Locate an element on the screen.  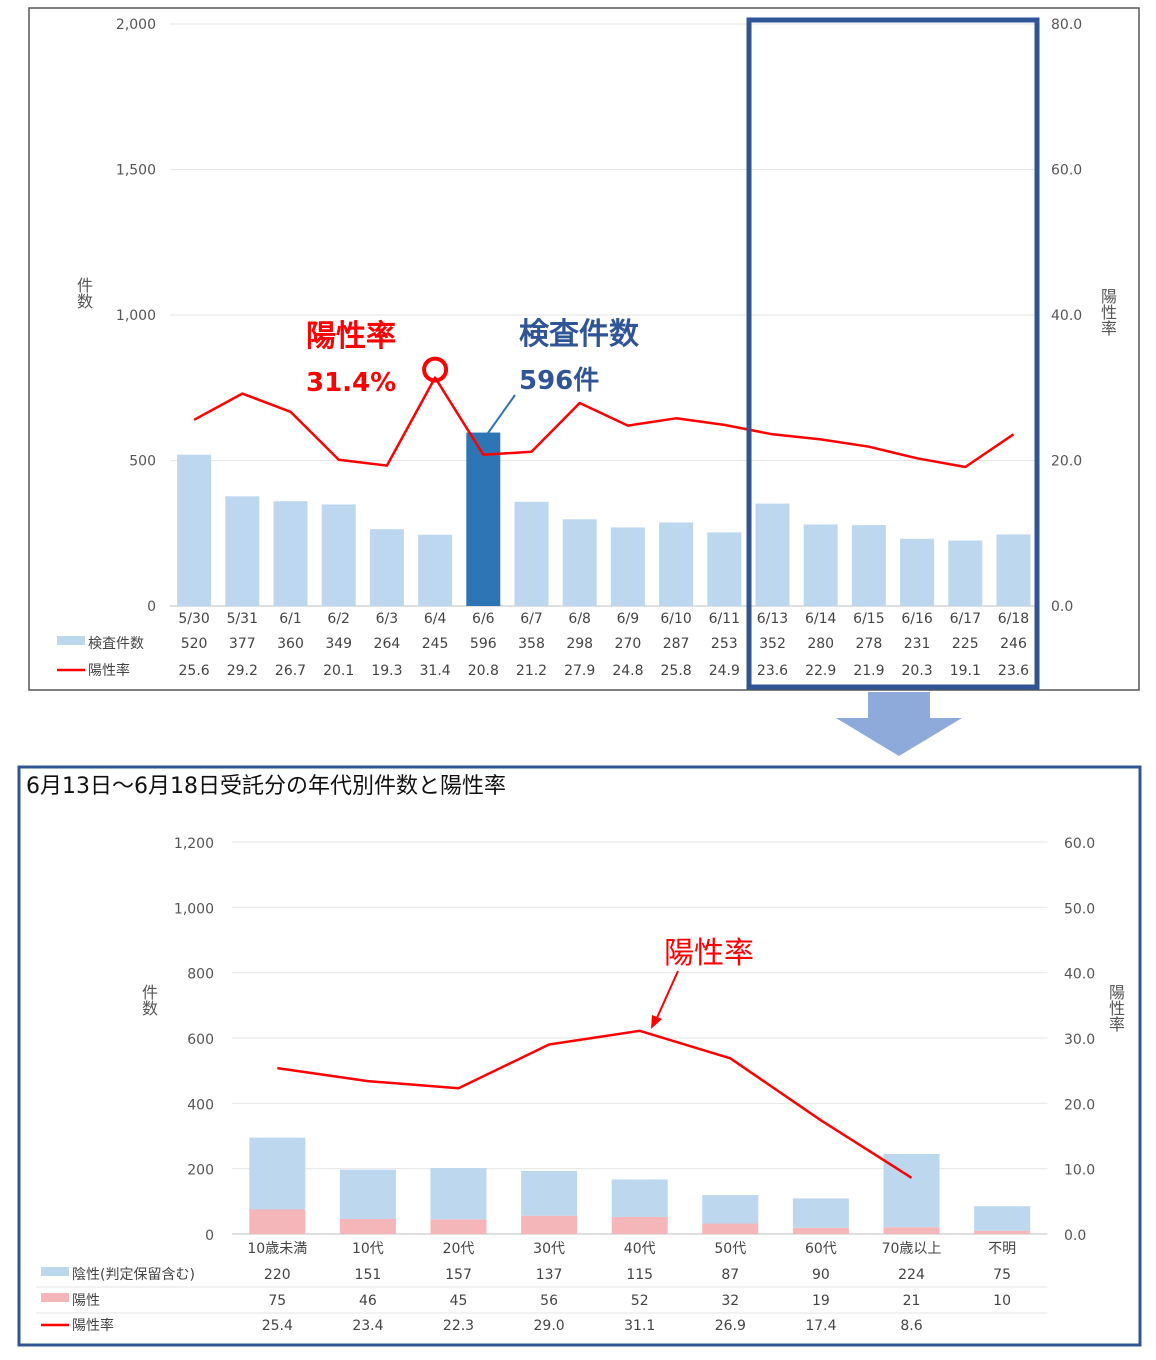
x-tick-label: 6/9 is located at coordinates (628, 619).